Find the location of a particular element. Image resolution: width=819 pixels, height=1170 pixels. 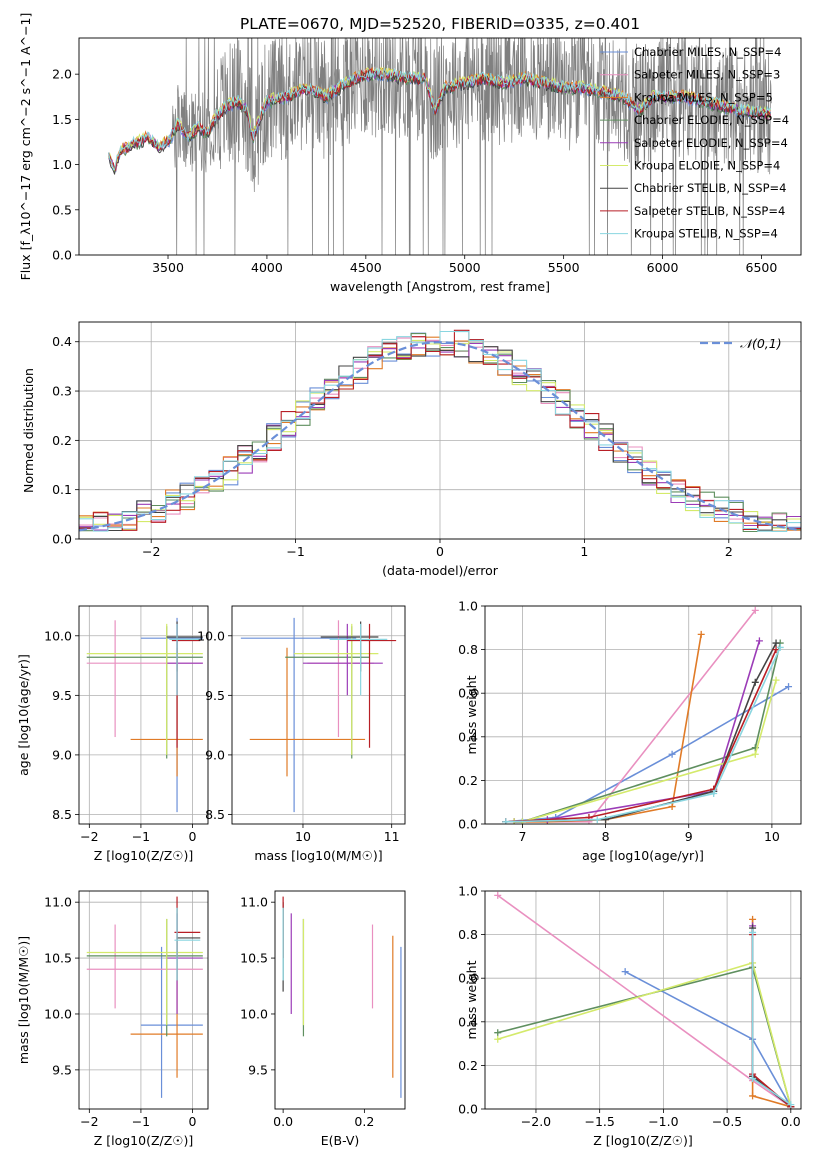

age-vs-Z-border is located at coordinates (143, 715).